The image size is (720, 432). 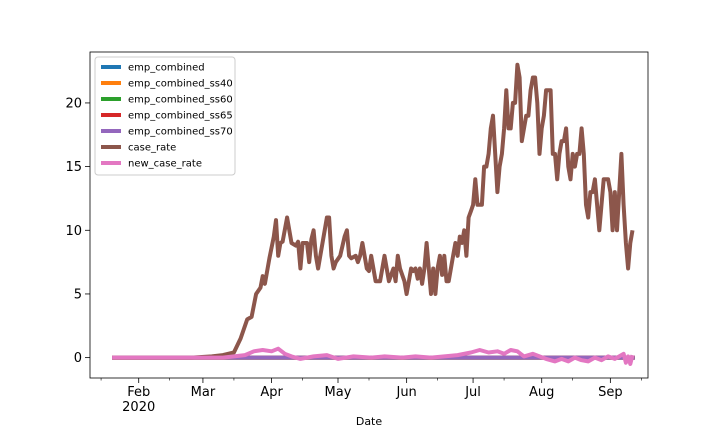 I want to click on x-tick-sublabel: 2020, so click(x=138, y=407).